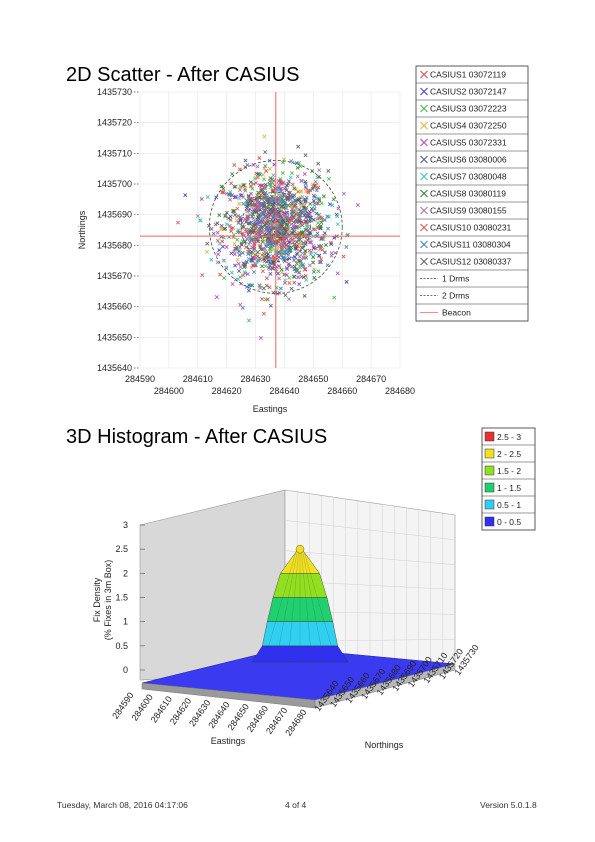 The width and height of the screenshot is (595, 842). I want to click on footer-version: Version 5.0.1.8, so click(508, 805).